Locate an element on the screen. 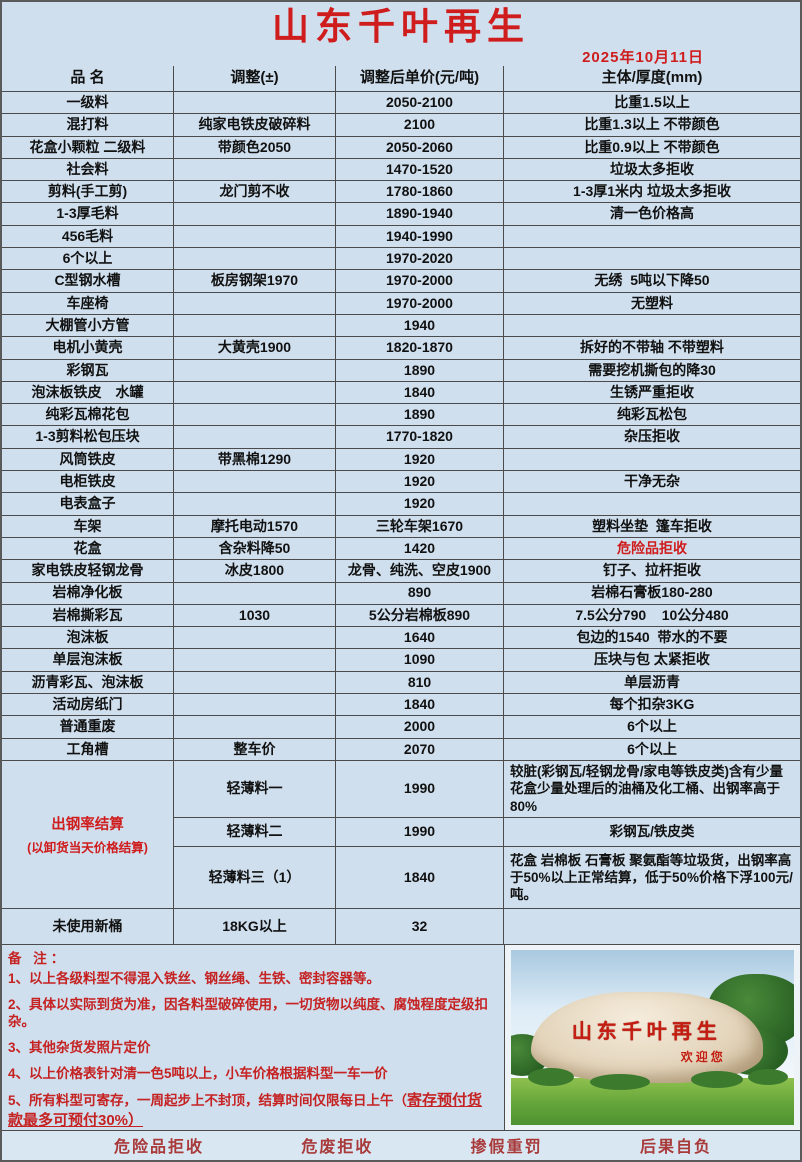 This screenshot has width=802, height=1162. header-adjustment: 调整(±) is located at coordinates (255, 79).